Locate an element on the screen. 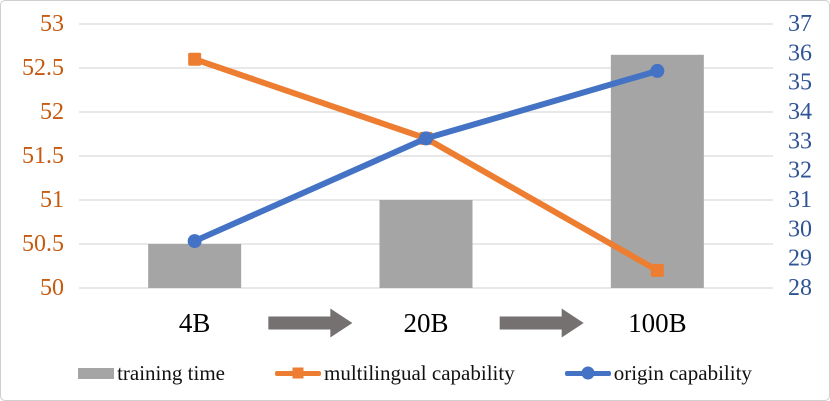  legend-label: origin capability is located at coordinates (682, 372).